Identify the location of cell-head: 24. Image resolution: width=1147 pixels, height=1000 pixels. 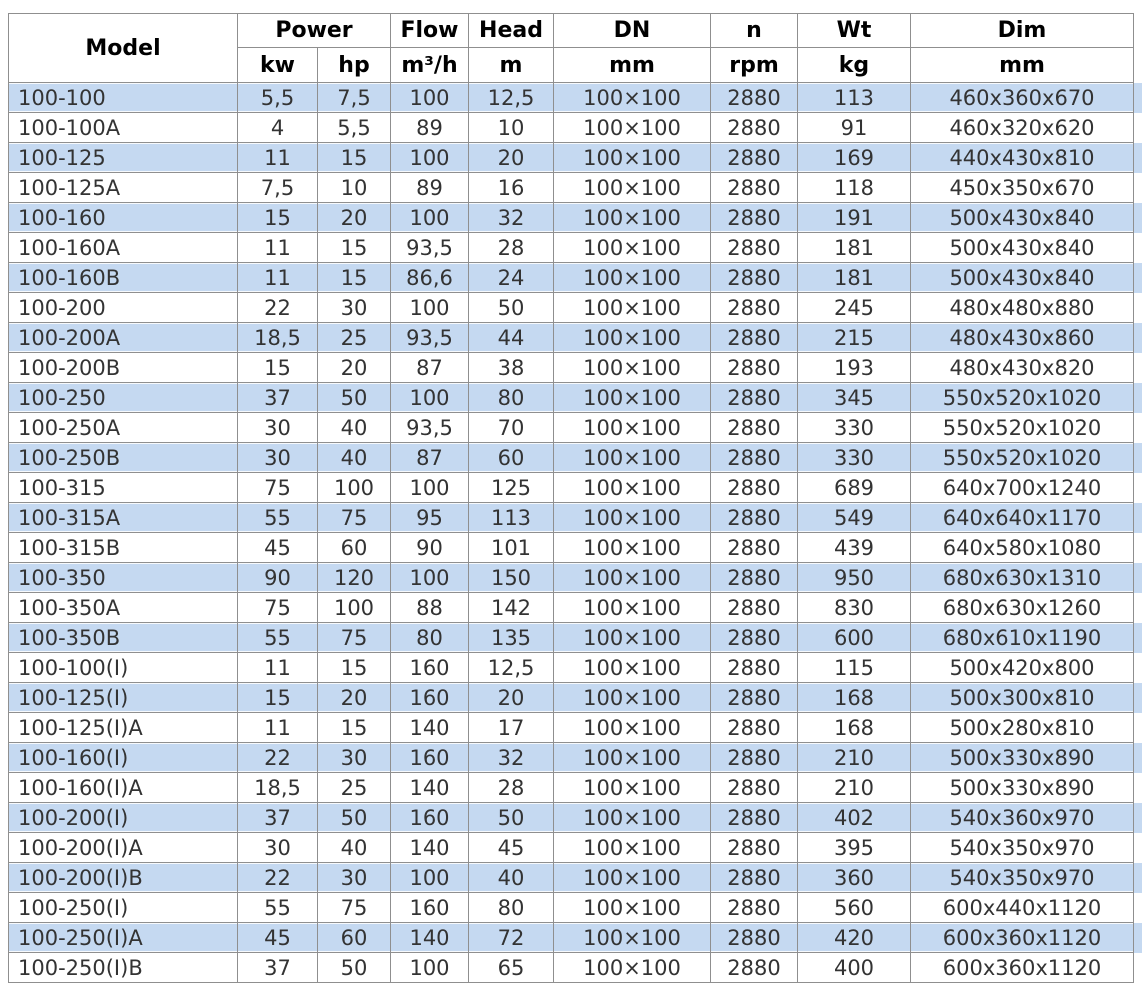
(511, 277).